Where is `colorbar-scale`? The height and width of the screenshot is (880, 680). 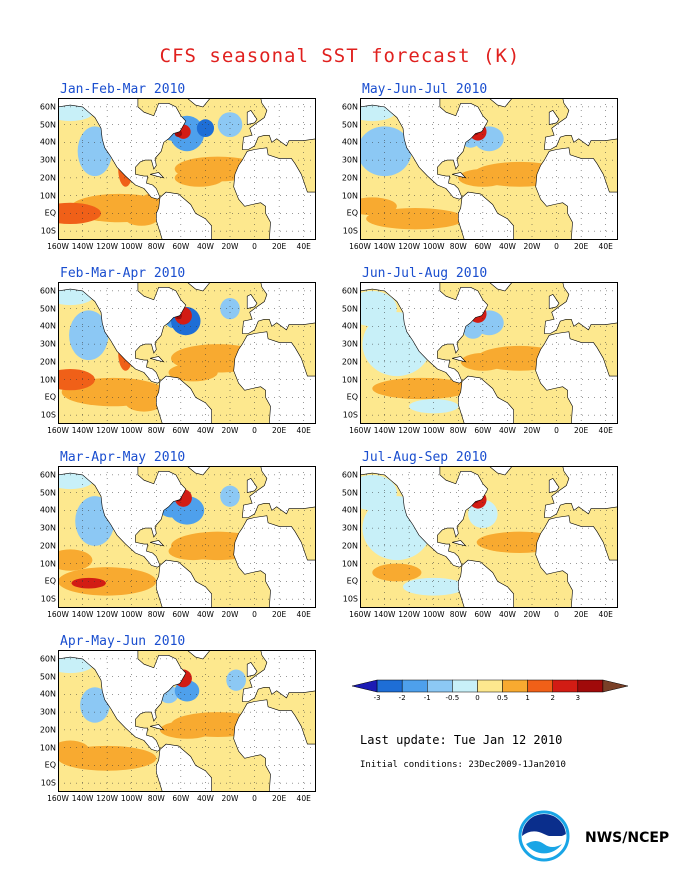
colorbar-scale is located at coordinates (490, 686).